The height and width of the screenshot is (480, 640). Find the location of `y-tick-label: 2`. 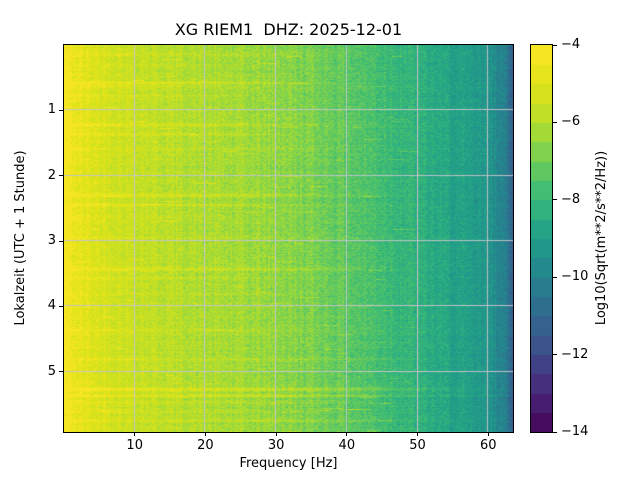

y-tick-label: 2 is located at coordinates (51, 175).